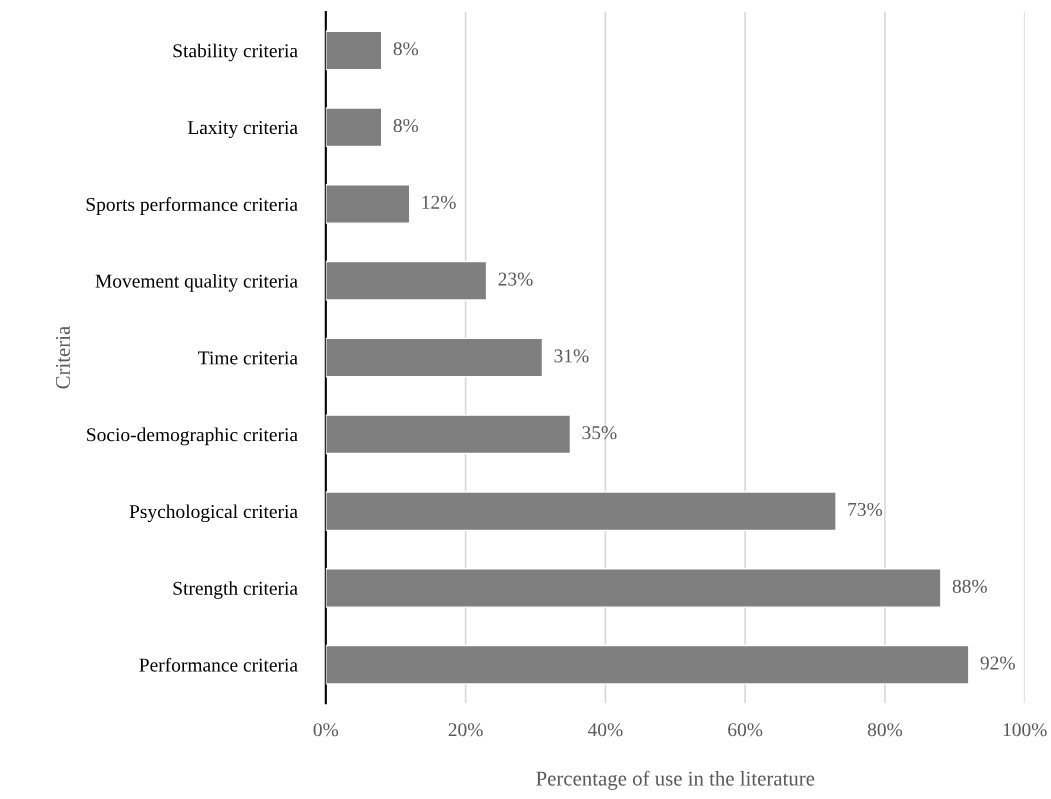  I want to click on y-tick-label: Laxity criteria, so click(242, 130).